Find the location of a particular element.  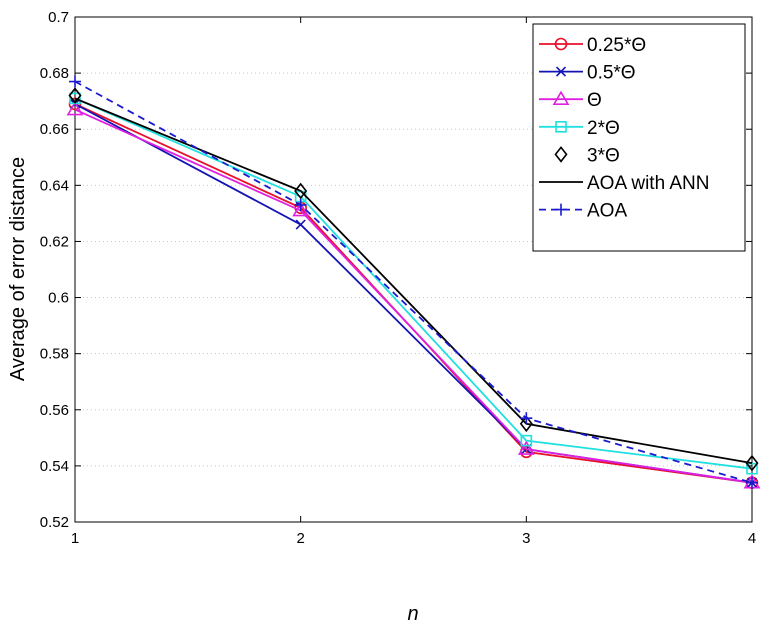

legend-label: AOA is located at coordinates (607, 211).